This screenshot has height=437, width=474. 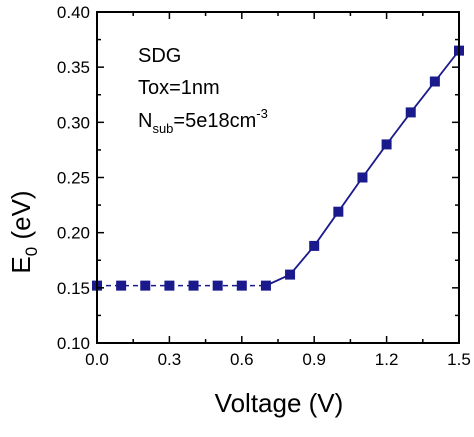 What do you see at coordinates (279, 403) in the screenshot?
I see `x-axis-title: Voltage (V)` at bounding box center [279, 403].